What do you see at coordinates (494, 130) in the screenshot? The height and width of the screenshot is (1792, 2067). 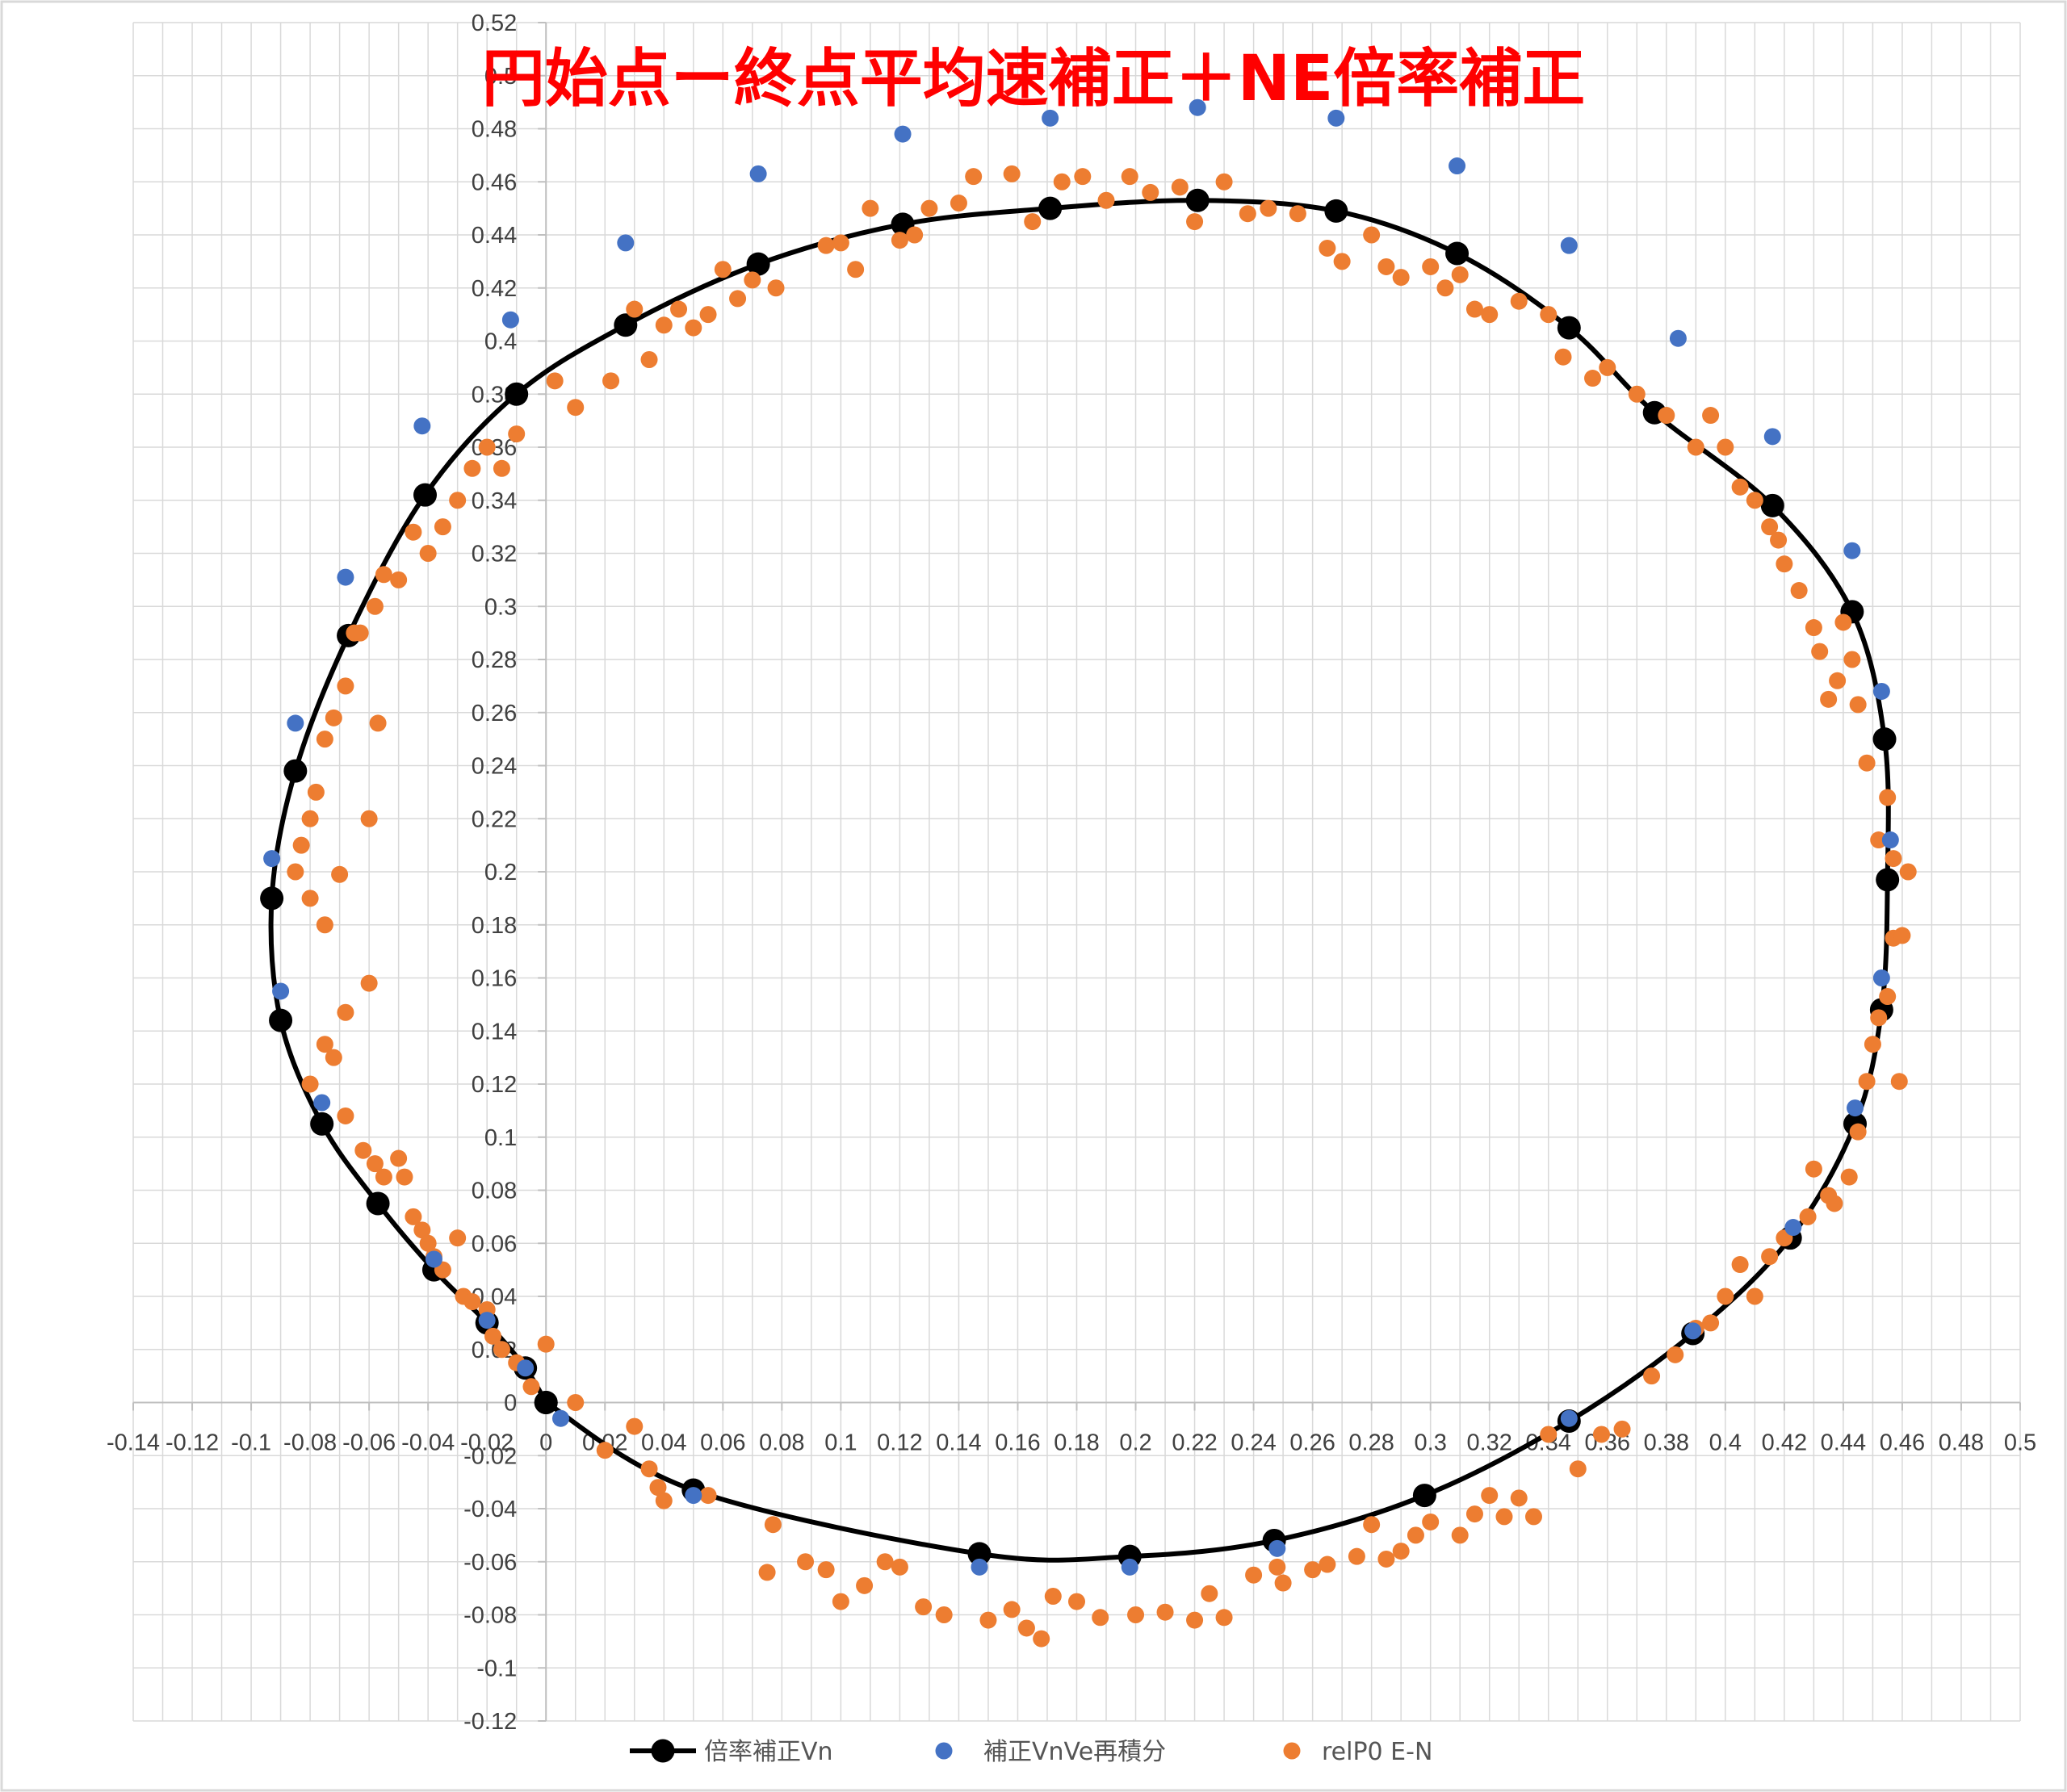 I see `y-tick-label: 0.48` at bounding box center [494, 130].